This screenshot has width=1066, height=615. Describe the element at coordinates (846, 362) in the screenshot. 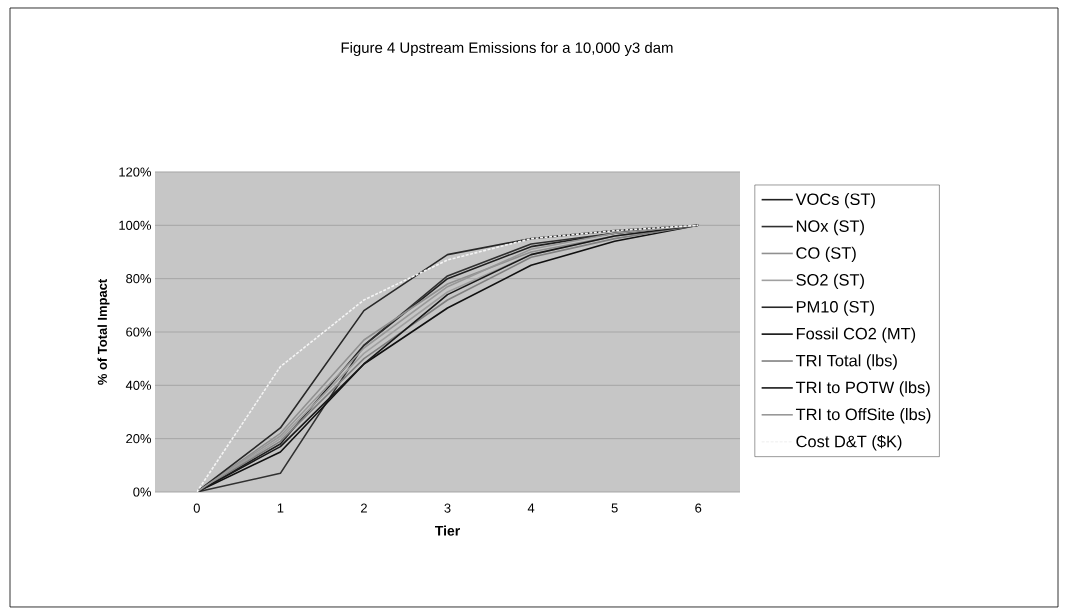

I see `legend-label: TRI Total (lbs)` at that location.